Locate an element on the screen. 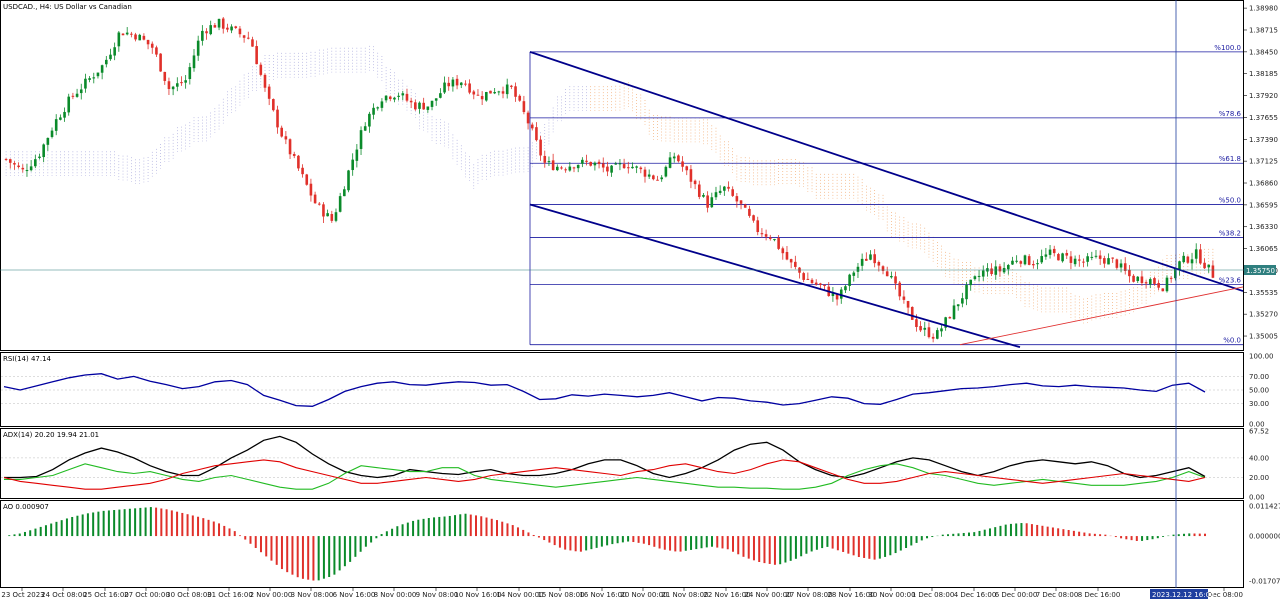  channel-lower-line is located at coordinates (775, 276).